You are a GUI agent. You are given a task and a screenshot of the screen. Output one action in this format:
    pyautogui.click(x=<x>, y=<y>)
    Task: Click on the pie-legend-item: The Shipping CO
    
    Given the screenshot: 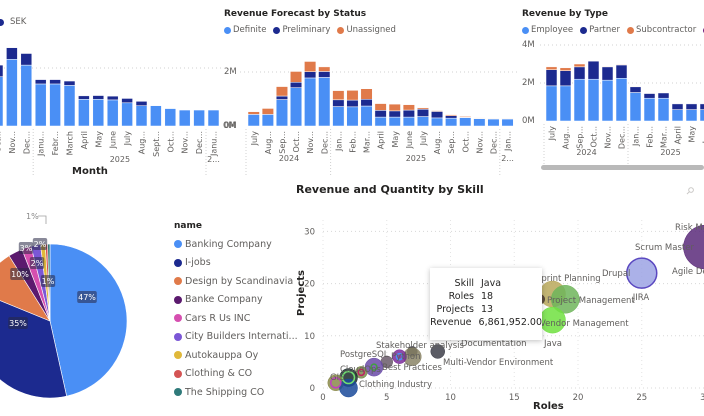 What is the action you would take?
    pyautogui.click(x=236, y=392)
    